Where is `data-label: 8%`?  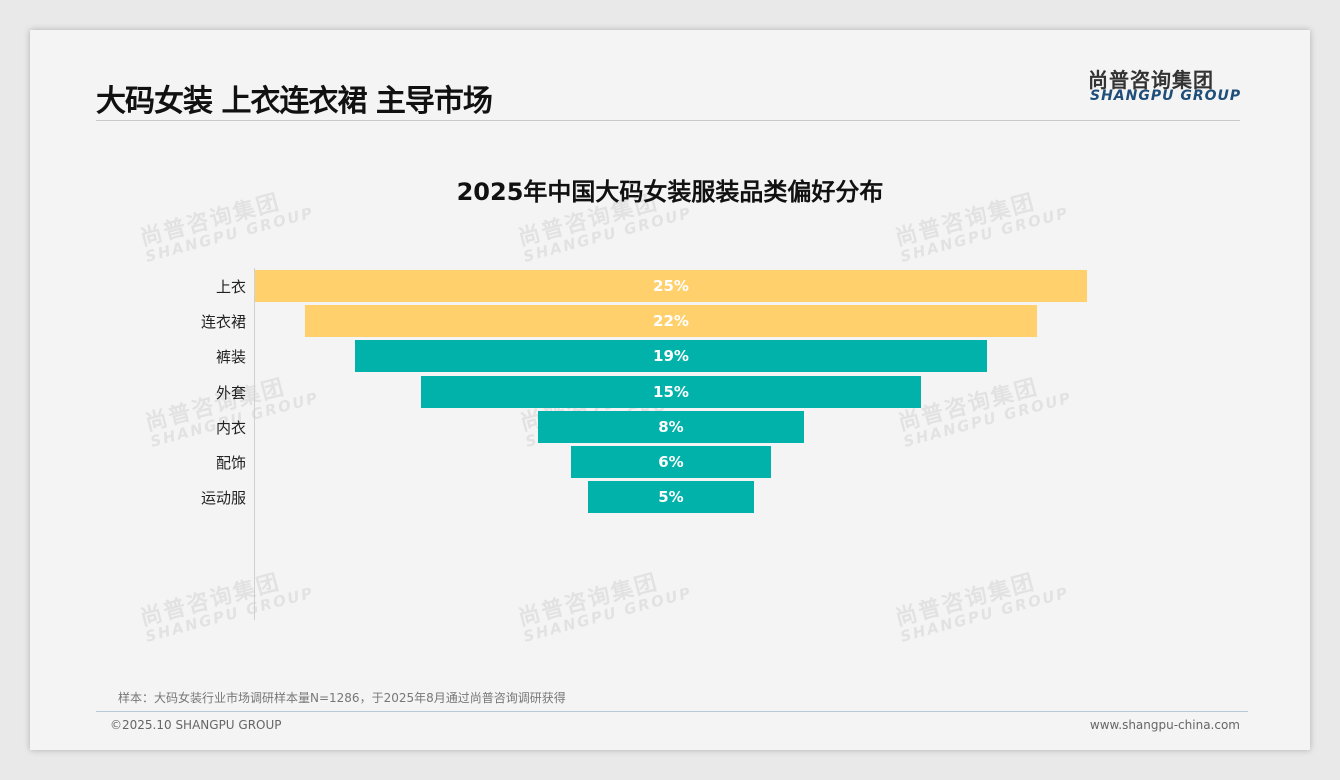
data-label: 8% is located at coordinates (671, 426).